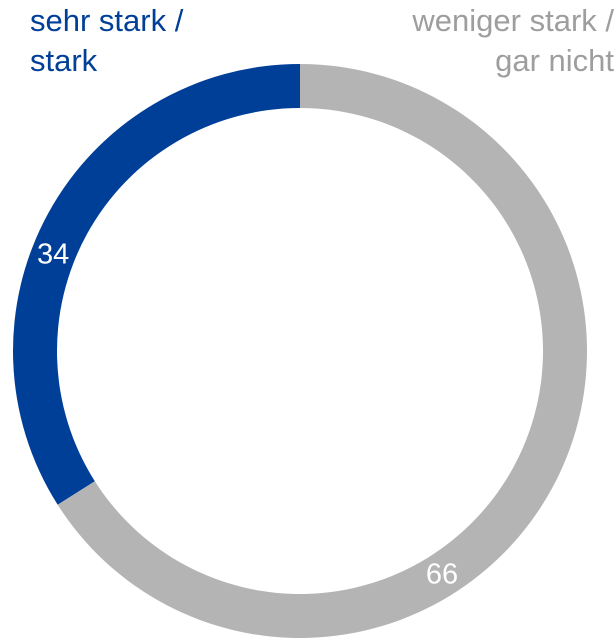 Image resolution: width=616 pixels, height=640 pixels. I want to click on legend-label-weak: weniger stark / gar nicht, so click(513, 41).